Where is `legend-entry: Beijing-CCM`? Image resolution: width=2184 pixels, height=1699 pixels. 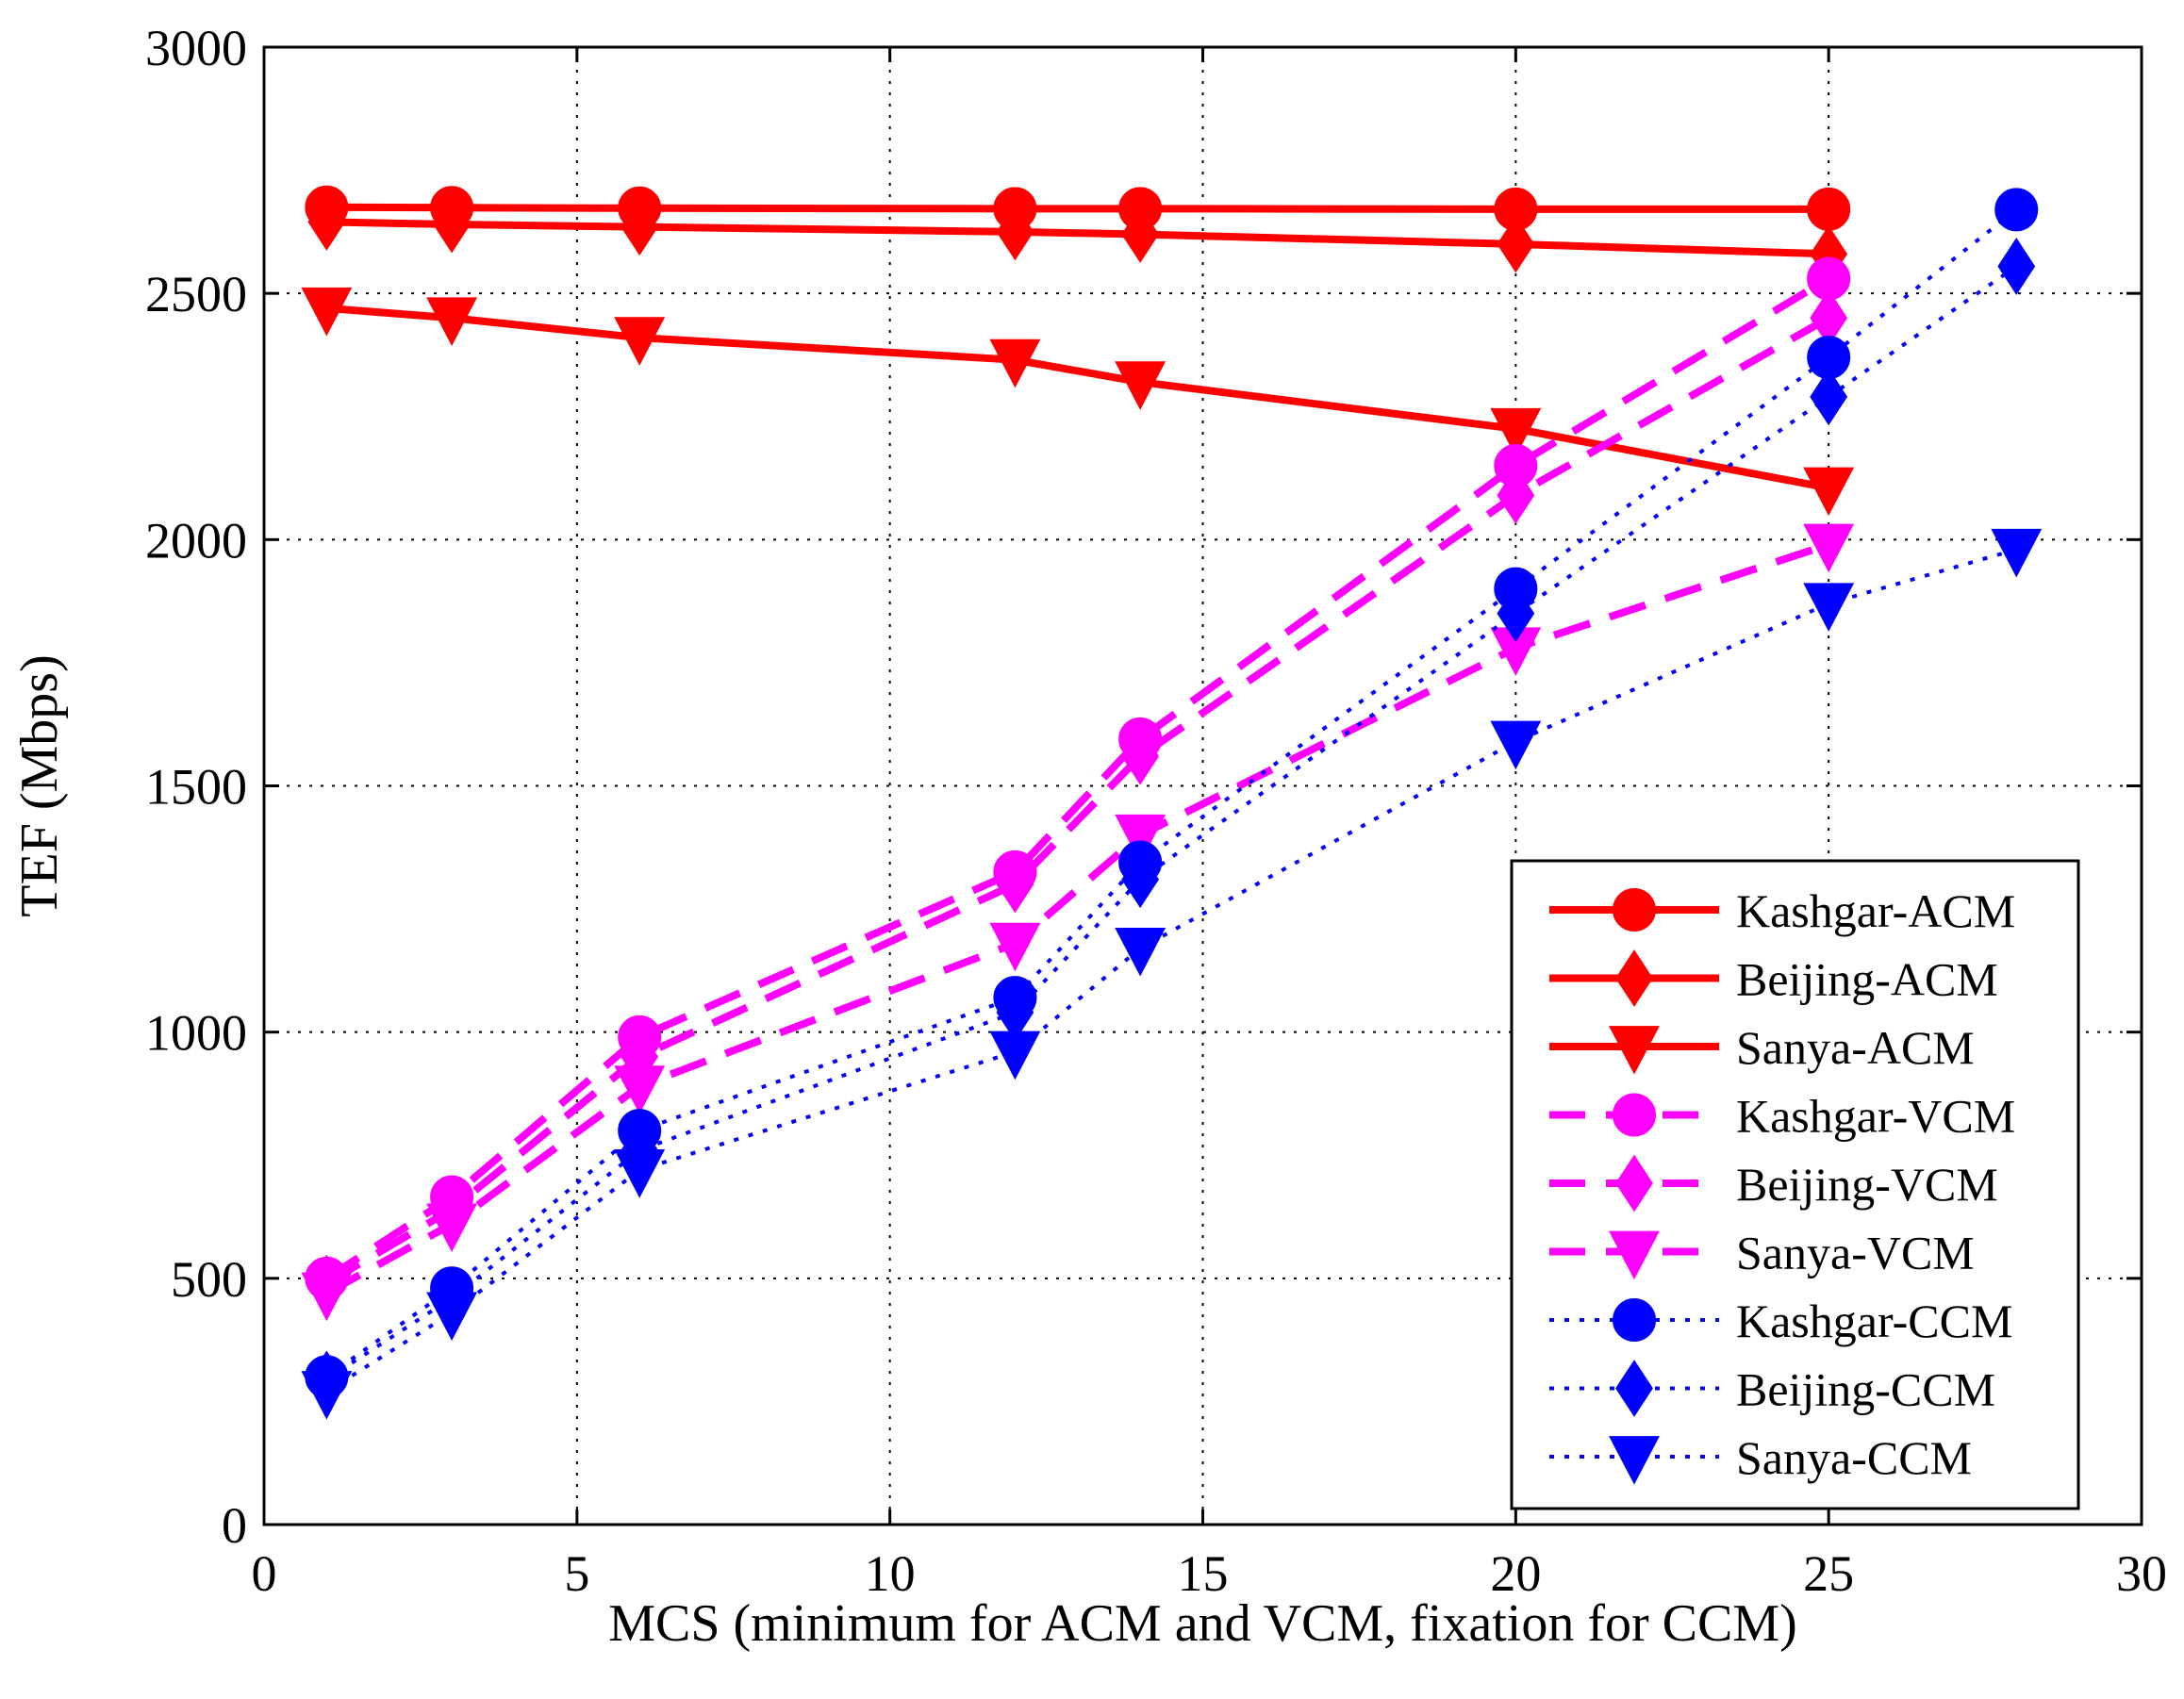 legend-entry: Beijing-CCM is located at coordinates (1772, 1388).